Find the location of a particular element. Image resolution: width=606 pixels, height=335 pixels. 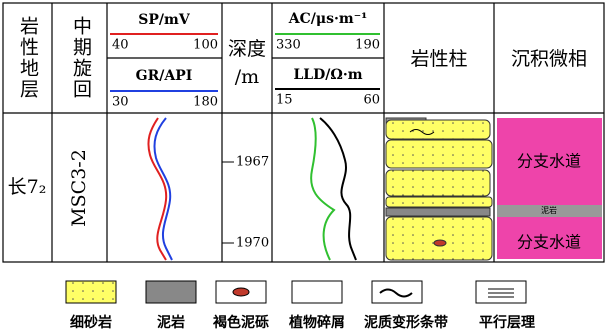

depth-label: 1970 is located at coordinates (252, 243).